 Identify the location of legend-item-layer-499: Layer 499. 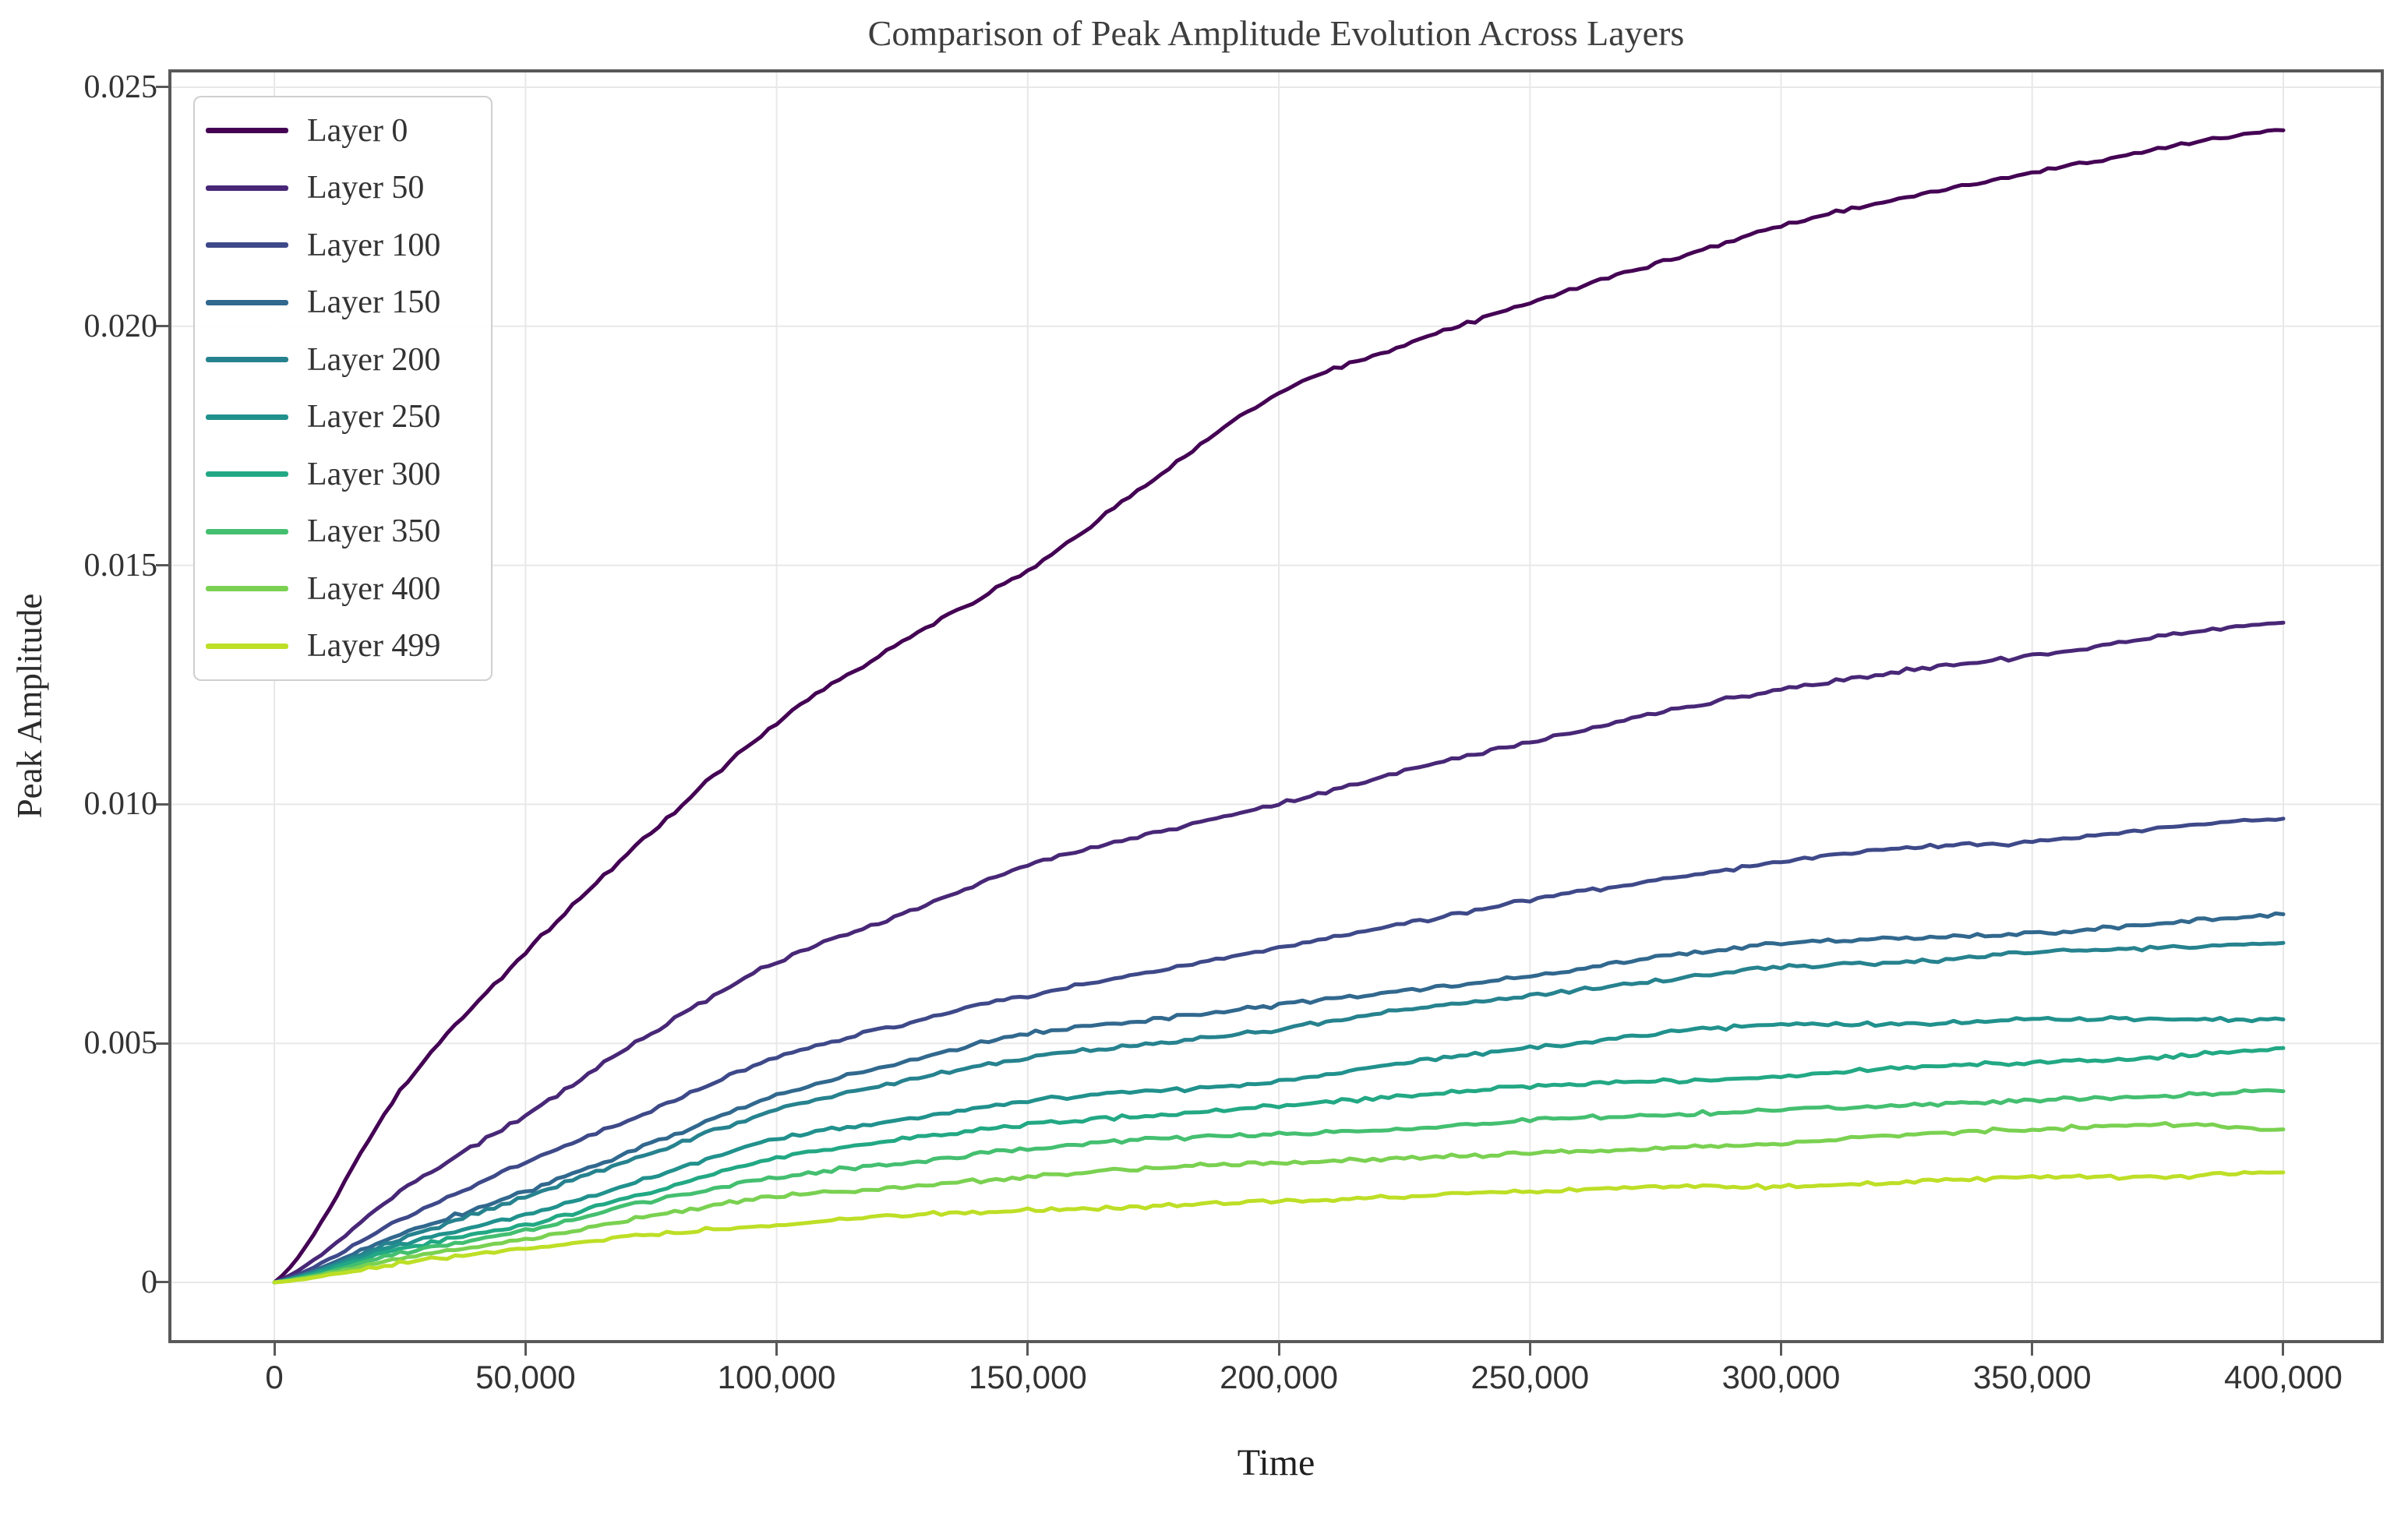
(344, 646).